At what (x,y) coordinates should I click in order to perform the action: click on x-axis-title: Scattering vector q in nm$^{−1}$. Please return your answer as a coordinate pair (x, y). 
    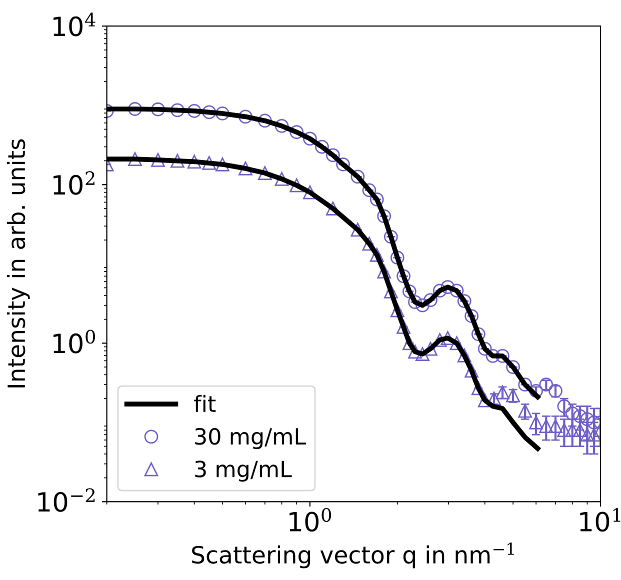
    Looking at the image, I should click on (353, 555).